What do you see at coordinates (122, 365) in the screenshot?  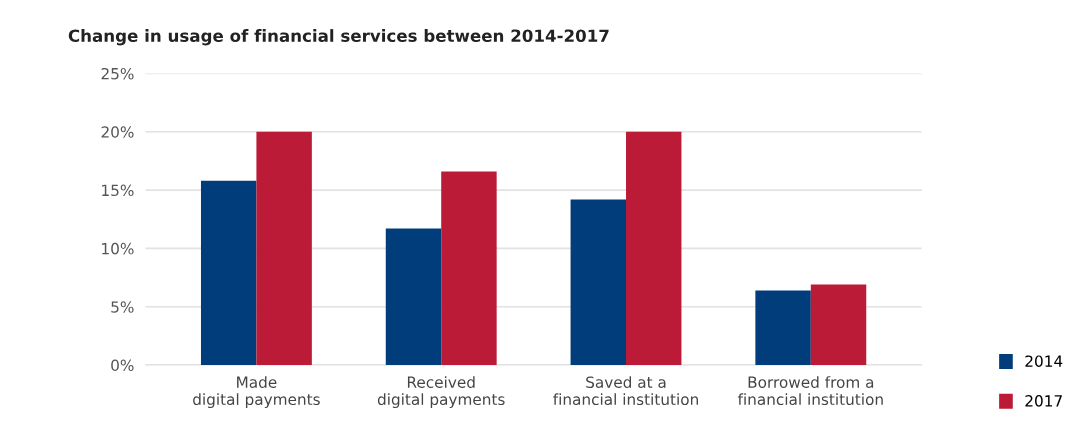 I see `y-tick-label: 0%` at bounding box center [122, 365].